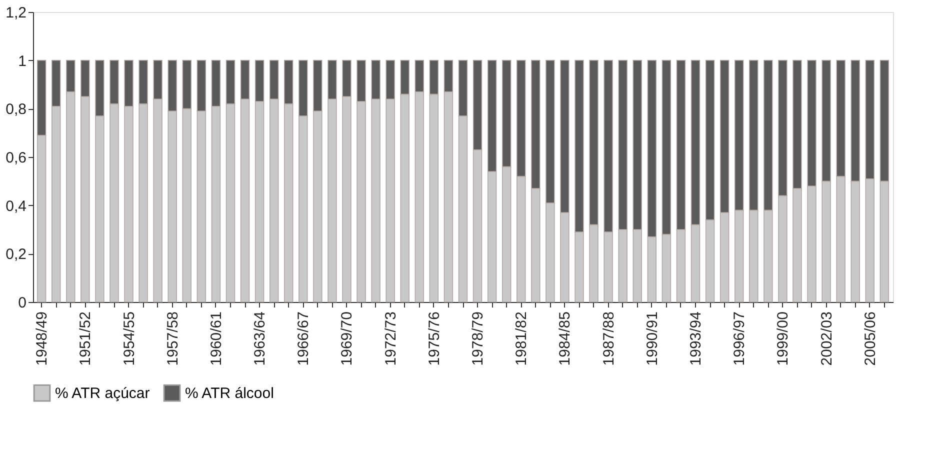 The width and height of the screenshot is (935, 467). What do you see at coordinates (652, 339) in the screenshot?
I see `x-tick-label: 1990/91` at bounding box center [652, 339].